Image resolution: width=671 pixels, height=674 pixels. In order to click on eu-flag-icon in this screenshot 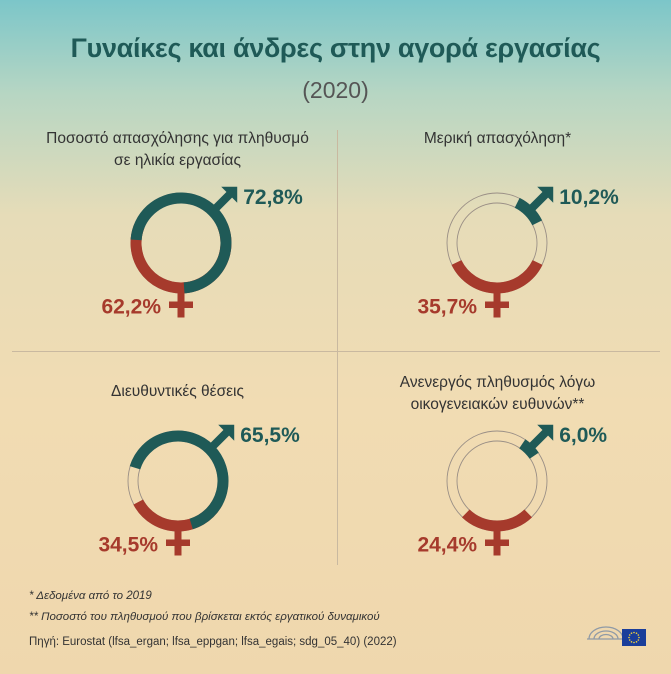, I will do `click(634, 637)`.